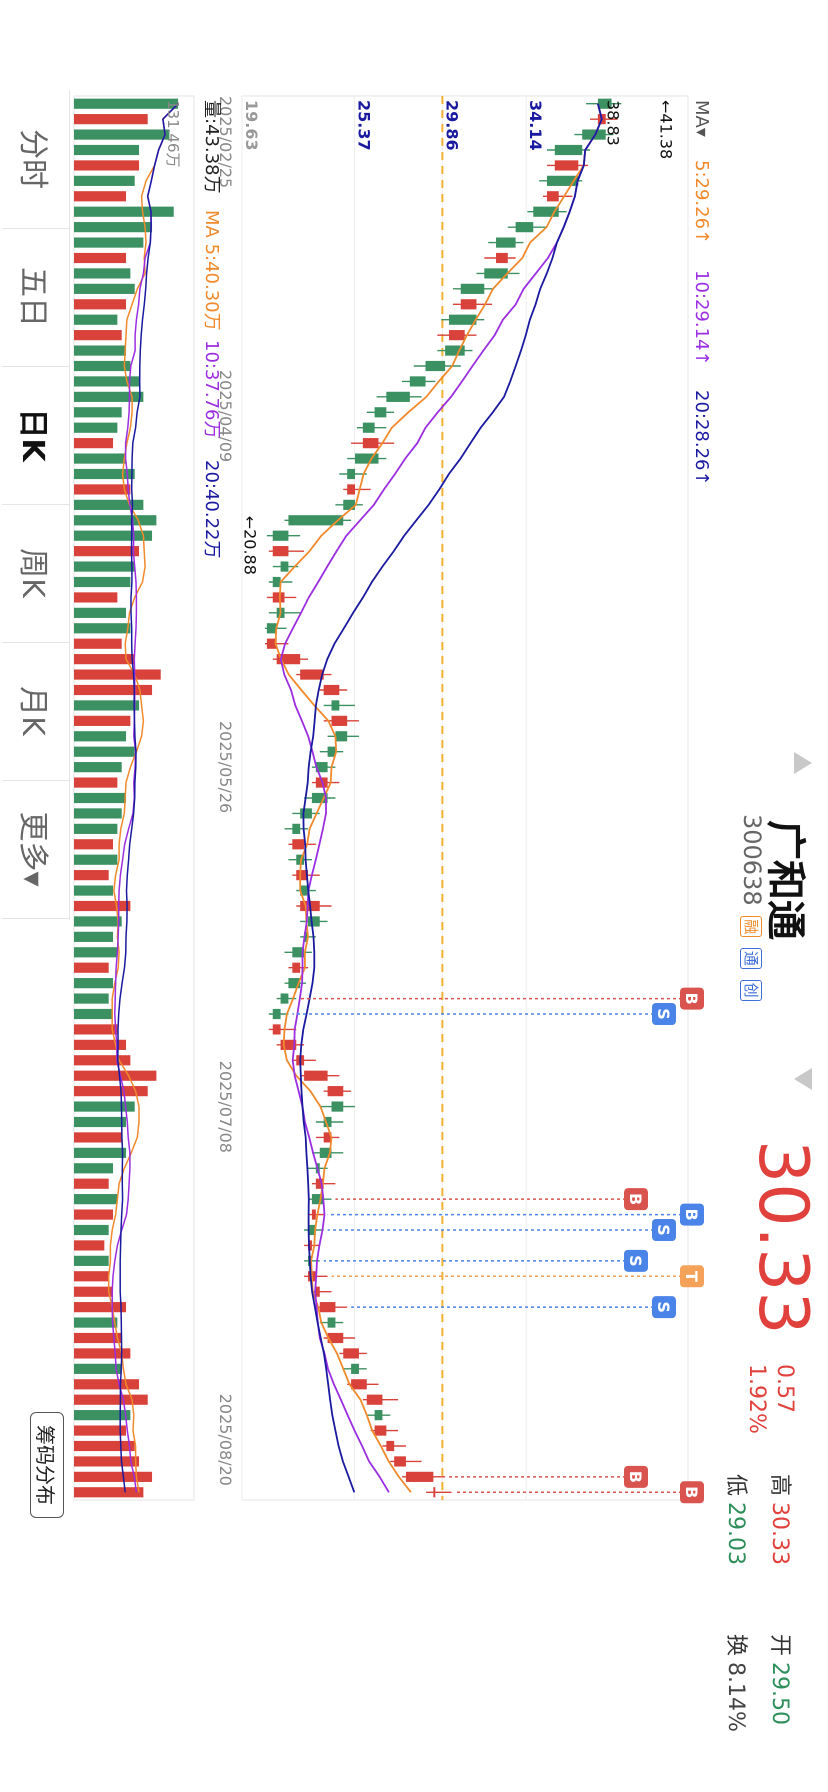  Describe the element at coordinates (36, 849) in the screenshot. I see `tab-more: 更多▾` at that location.